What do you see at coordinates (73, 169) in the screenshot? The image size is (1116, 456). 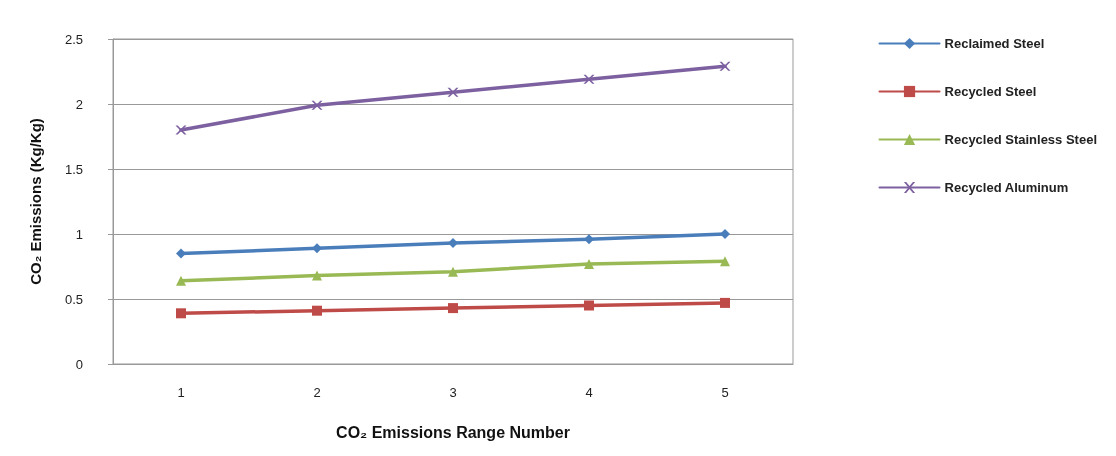 I see `y-tick-label: 1.5` at bounding box center [73, 169].